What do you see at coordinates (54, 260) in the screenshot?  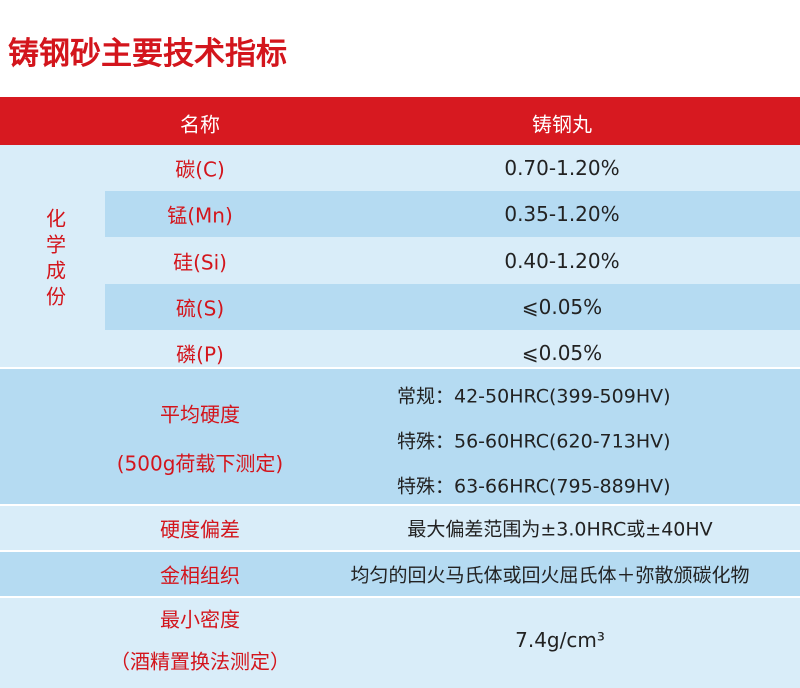 I see `group-label: 化学成份` at bounding box center [54, 260].